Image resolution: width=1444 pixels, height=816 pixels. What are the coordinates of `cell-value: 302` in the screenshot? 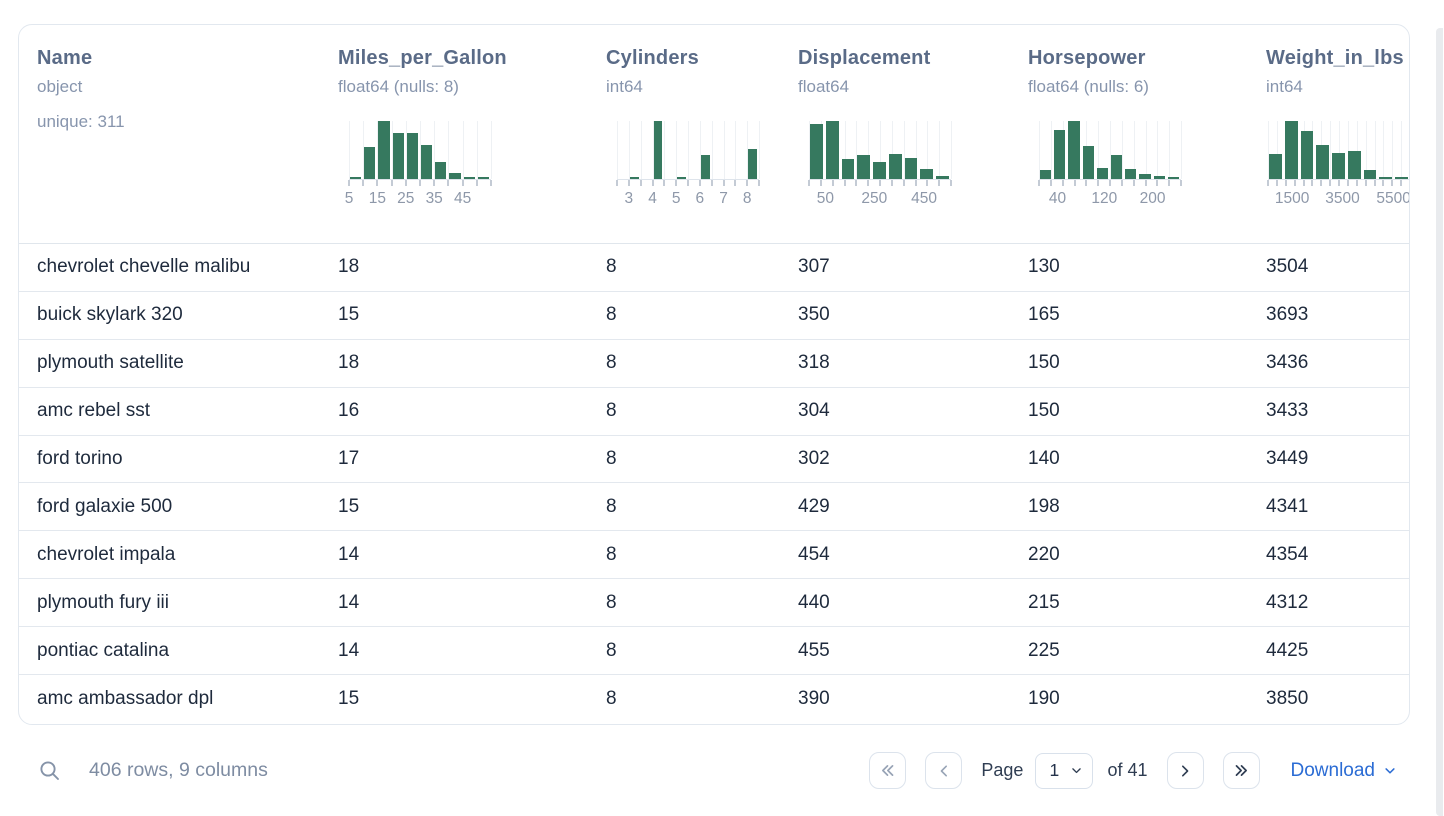 It's located at (814, 458).